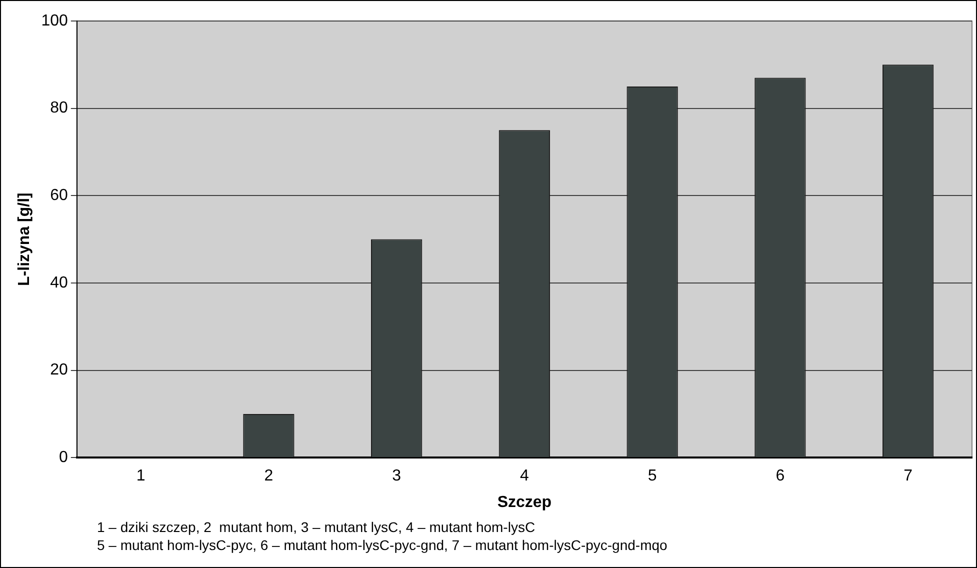 The image size is (977, 568). Describe the element at coordinates (524, 476) in the screenshot. I see `x-tick-label: 4` at that location.